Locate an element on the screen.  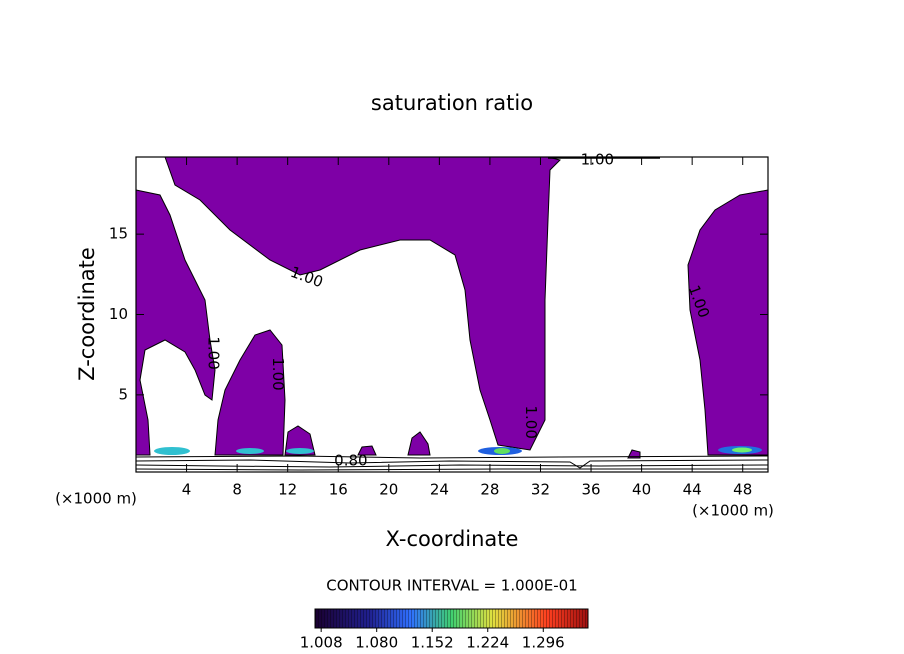
colorbar-label: 1.224 is located at coordinates (487, 643).